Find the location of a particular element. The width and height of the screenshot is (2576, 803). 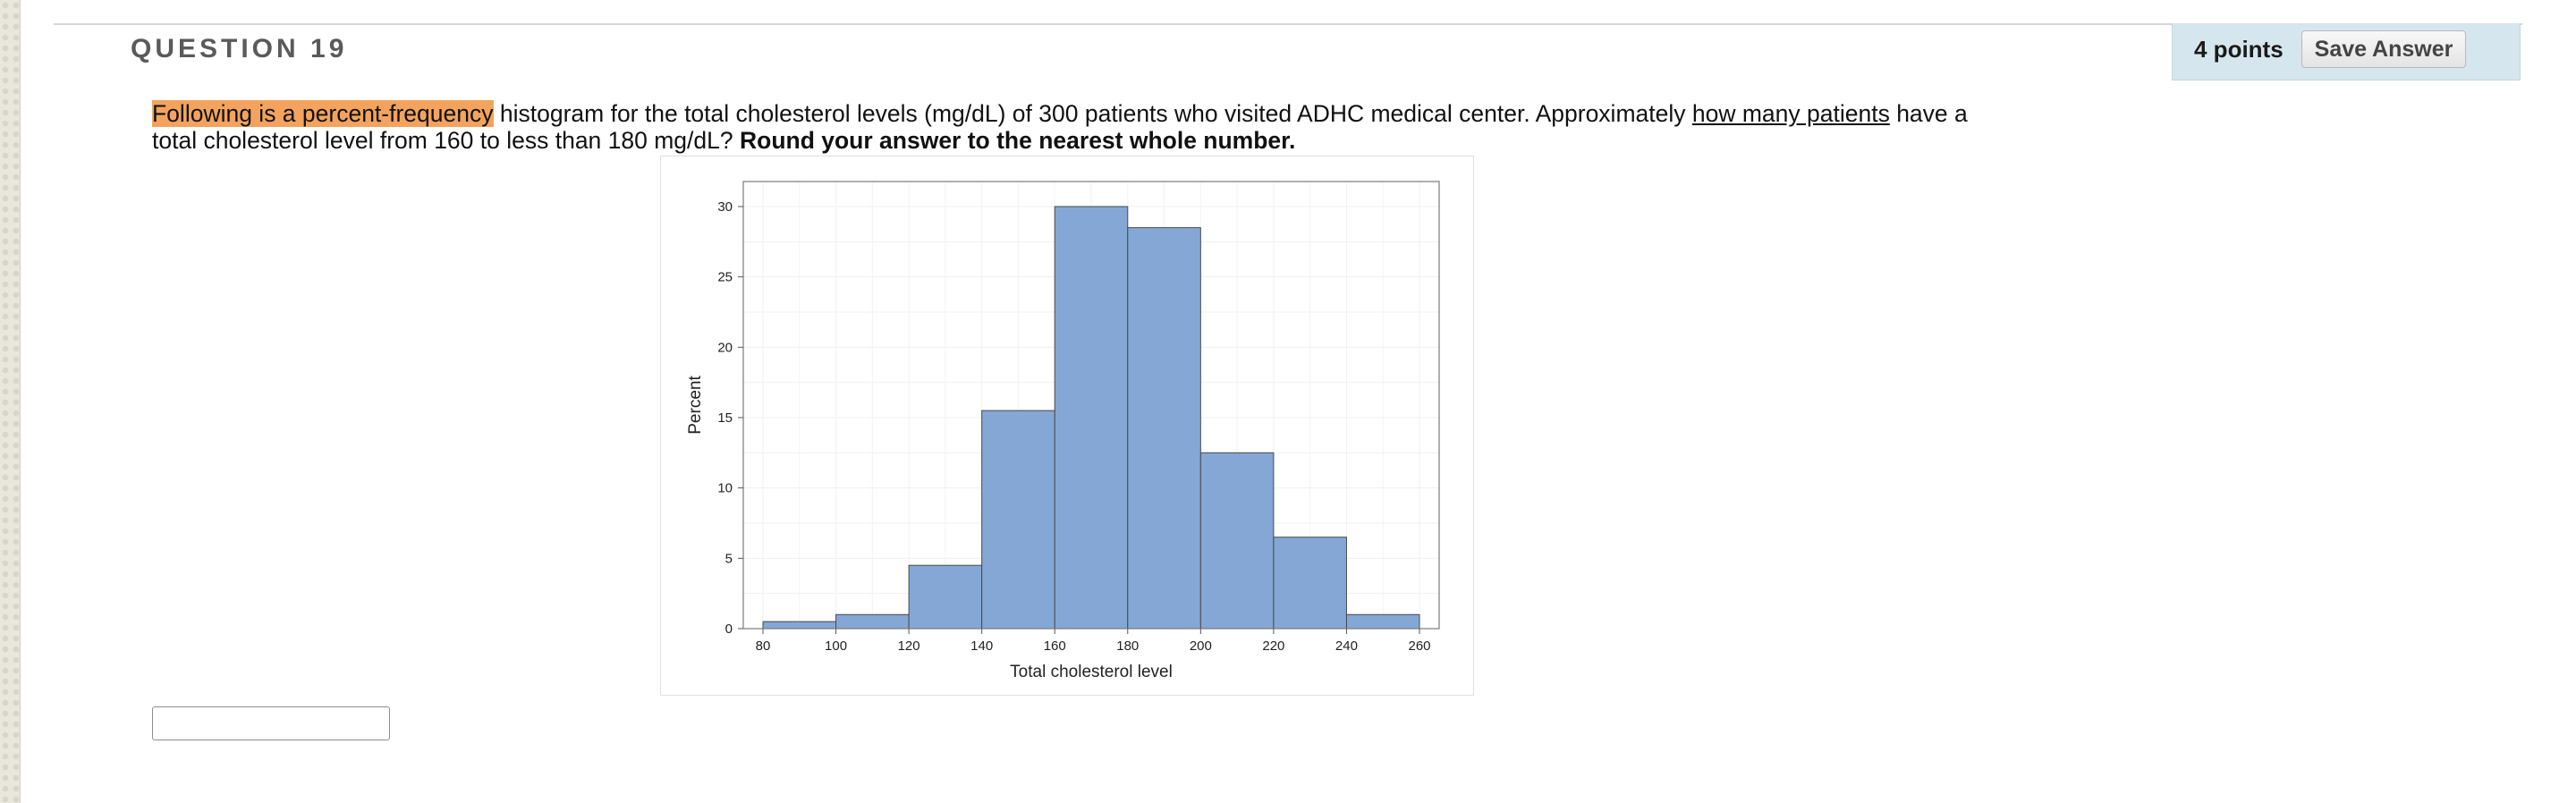

x-tick-label: 160 is located at coordinates (1055, 646).